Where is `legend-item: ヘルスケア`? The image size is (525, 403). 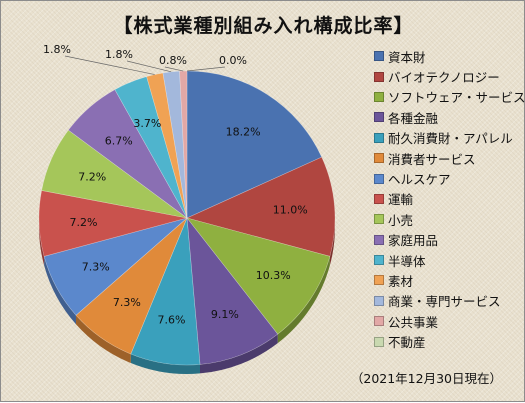 legend-item: ヘルスケア is located at coordinates (449, 178).